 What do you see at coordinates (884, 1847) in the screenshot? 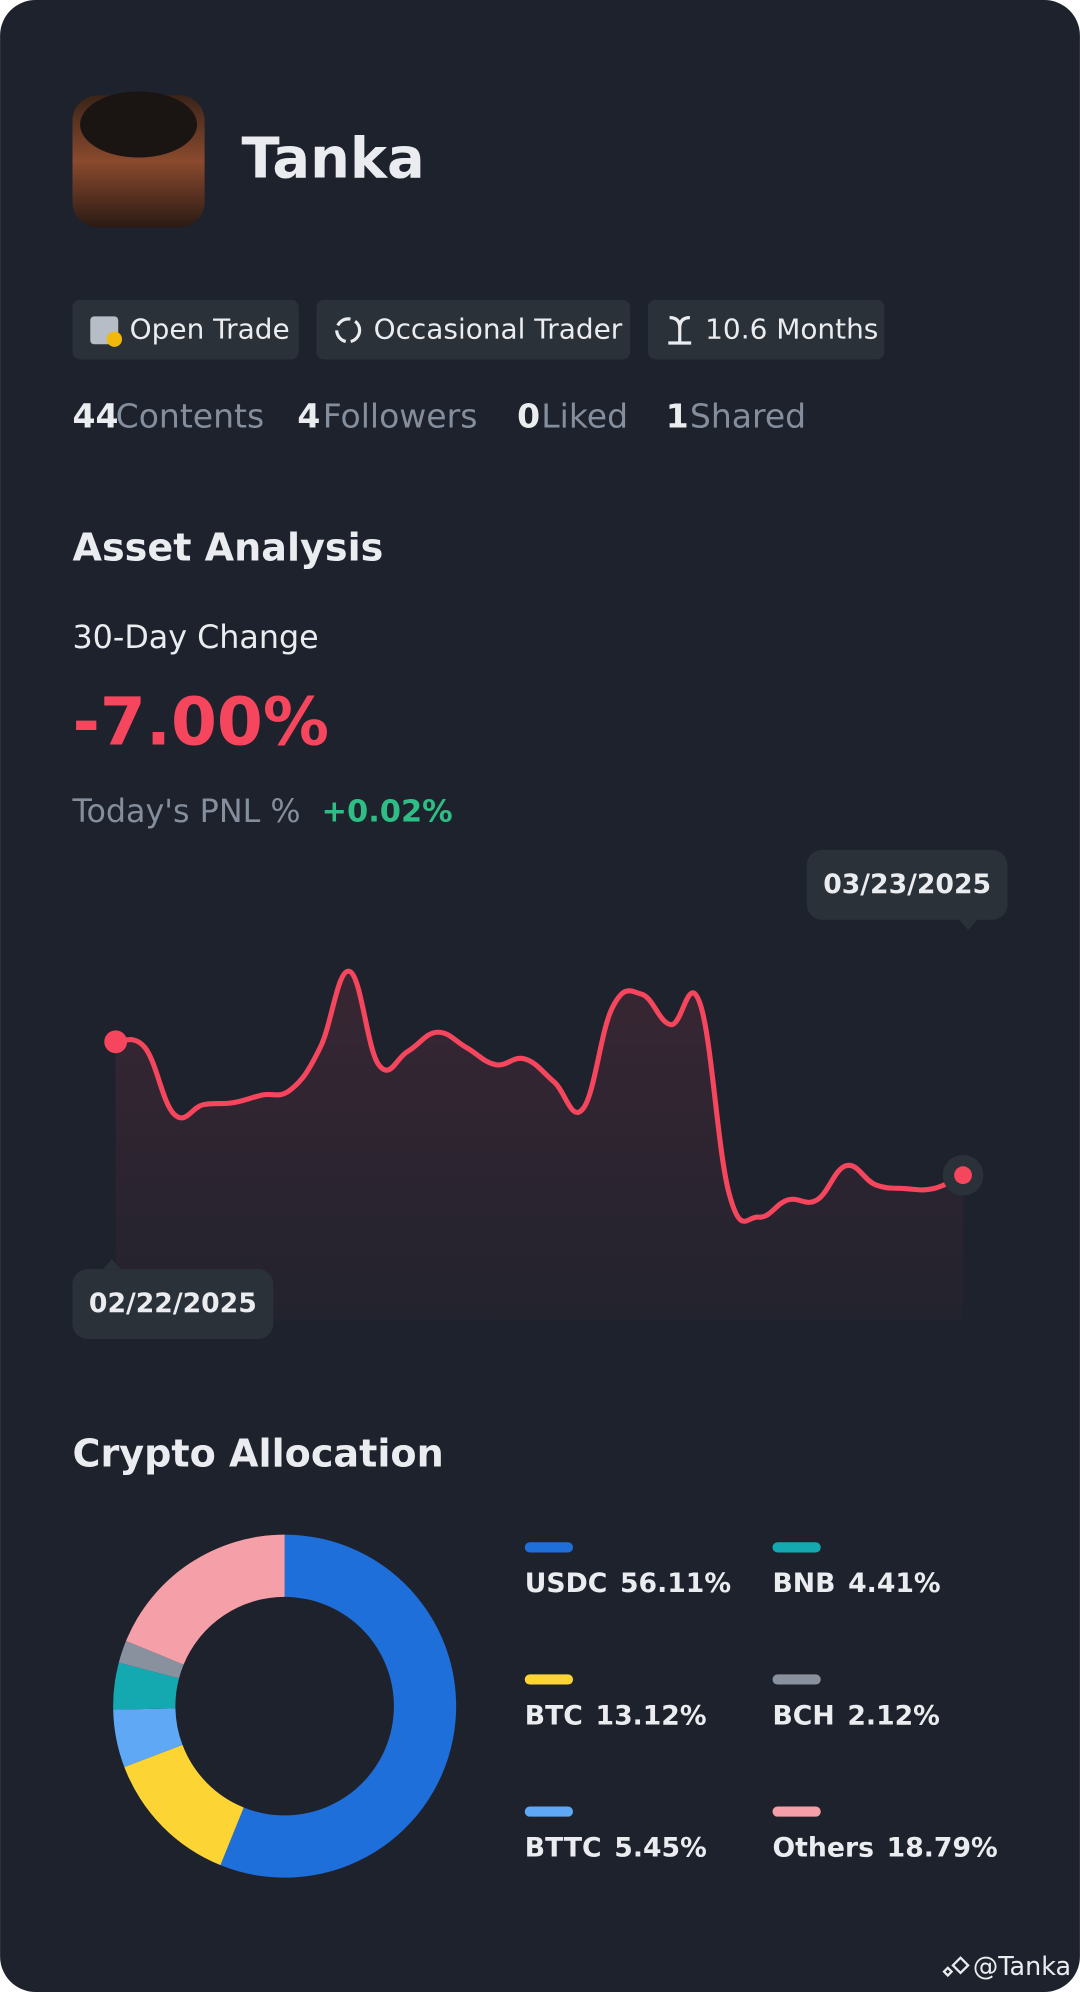
I see `legend-entry: Others 18.79%` at bounding box center [884, 1847].